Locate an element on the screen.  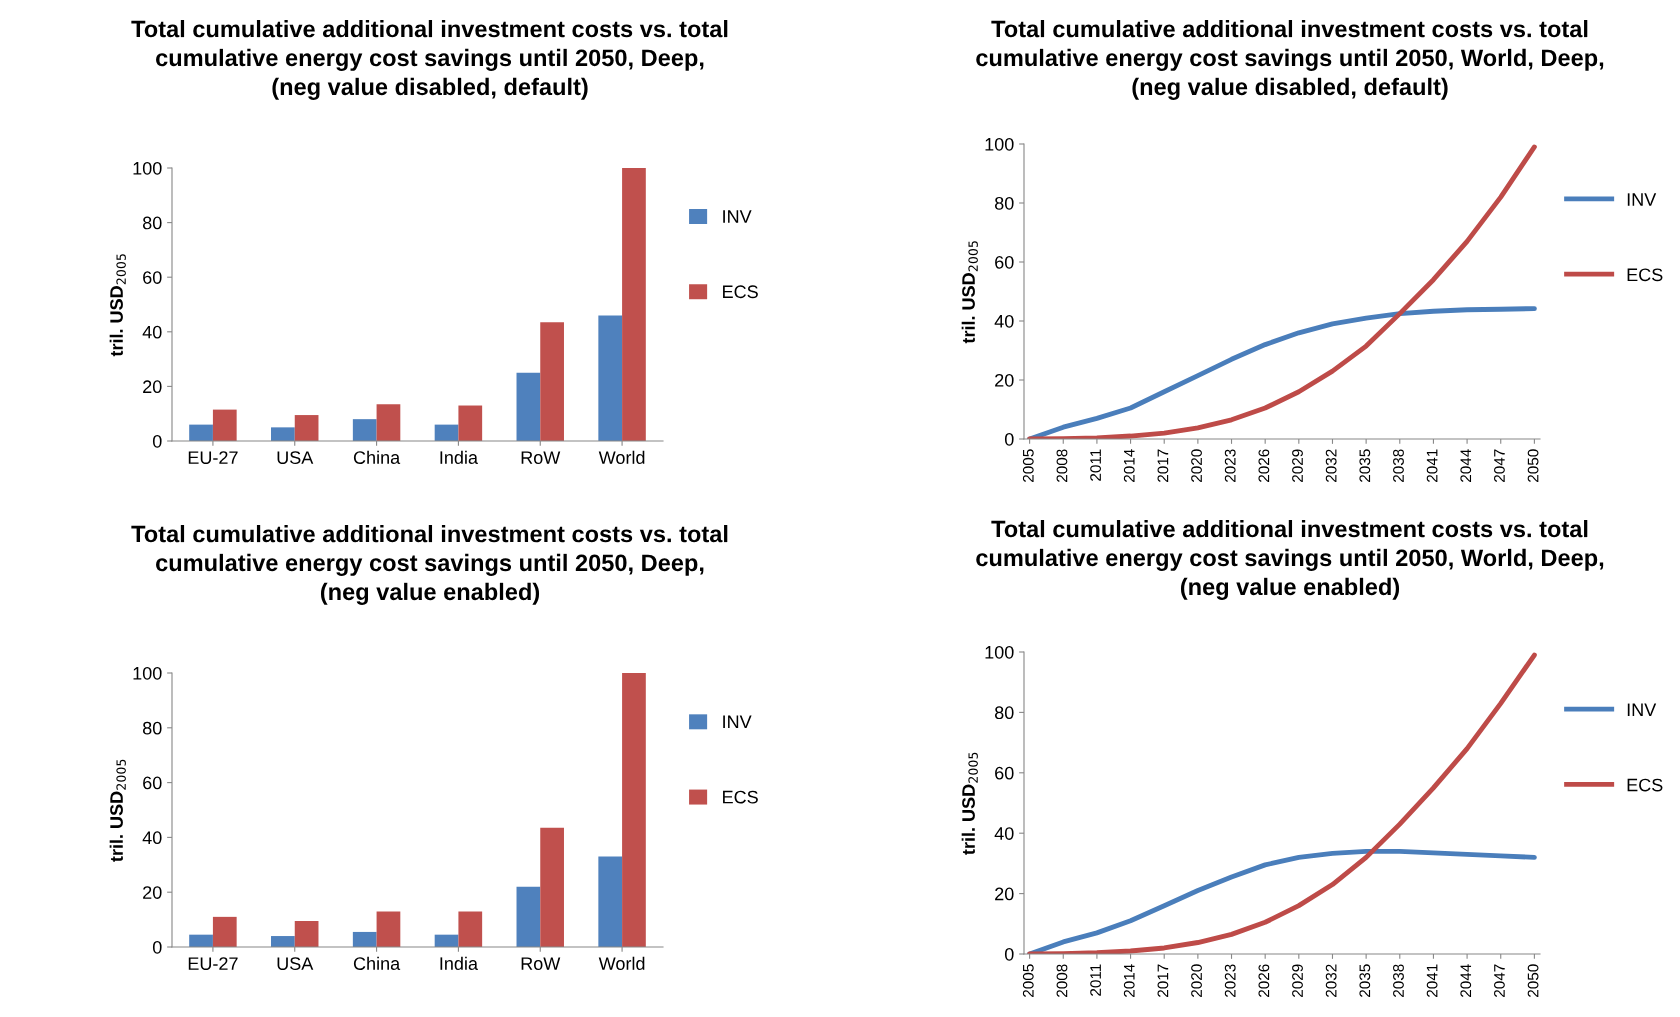
chart-title: Total cumulative additional investment costs vs. total cumulative energy cost savings until 2050, Deep, (neg value disabled, default) is located at coordinates (429, 60).